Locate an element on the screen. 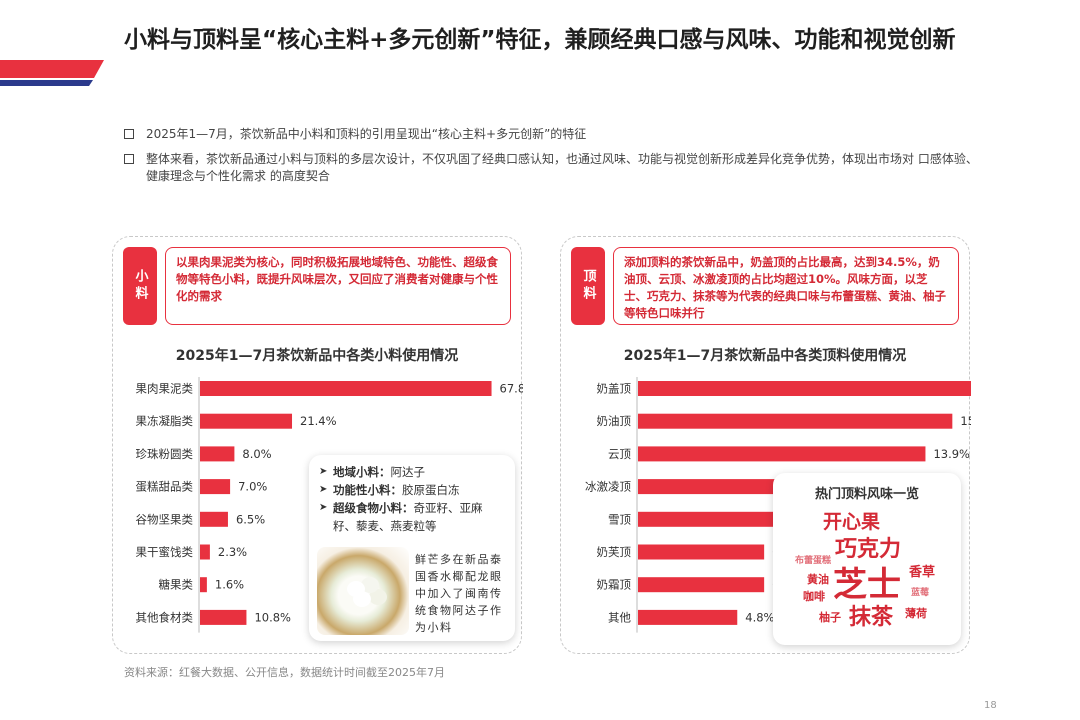  category-label: 其他 is located at coordinates (619, 617).